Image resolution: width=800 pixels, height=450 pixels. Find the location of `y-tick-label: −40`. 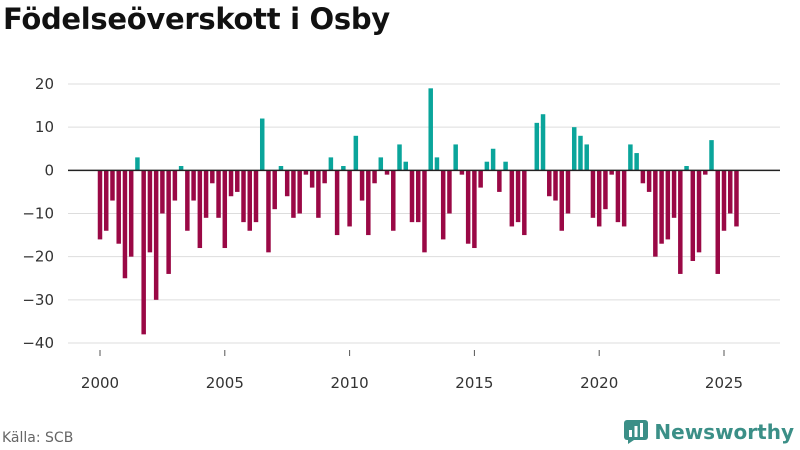

y-tick-label: −40 is located at coordinates (38, 343).